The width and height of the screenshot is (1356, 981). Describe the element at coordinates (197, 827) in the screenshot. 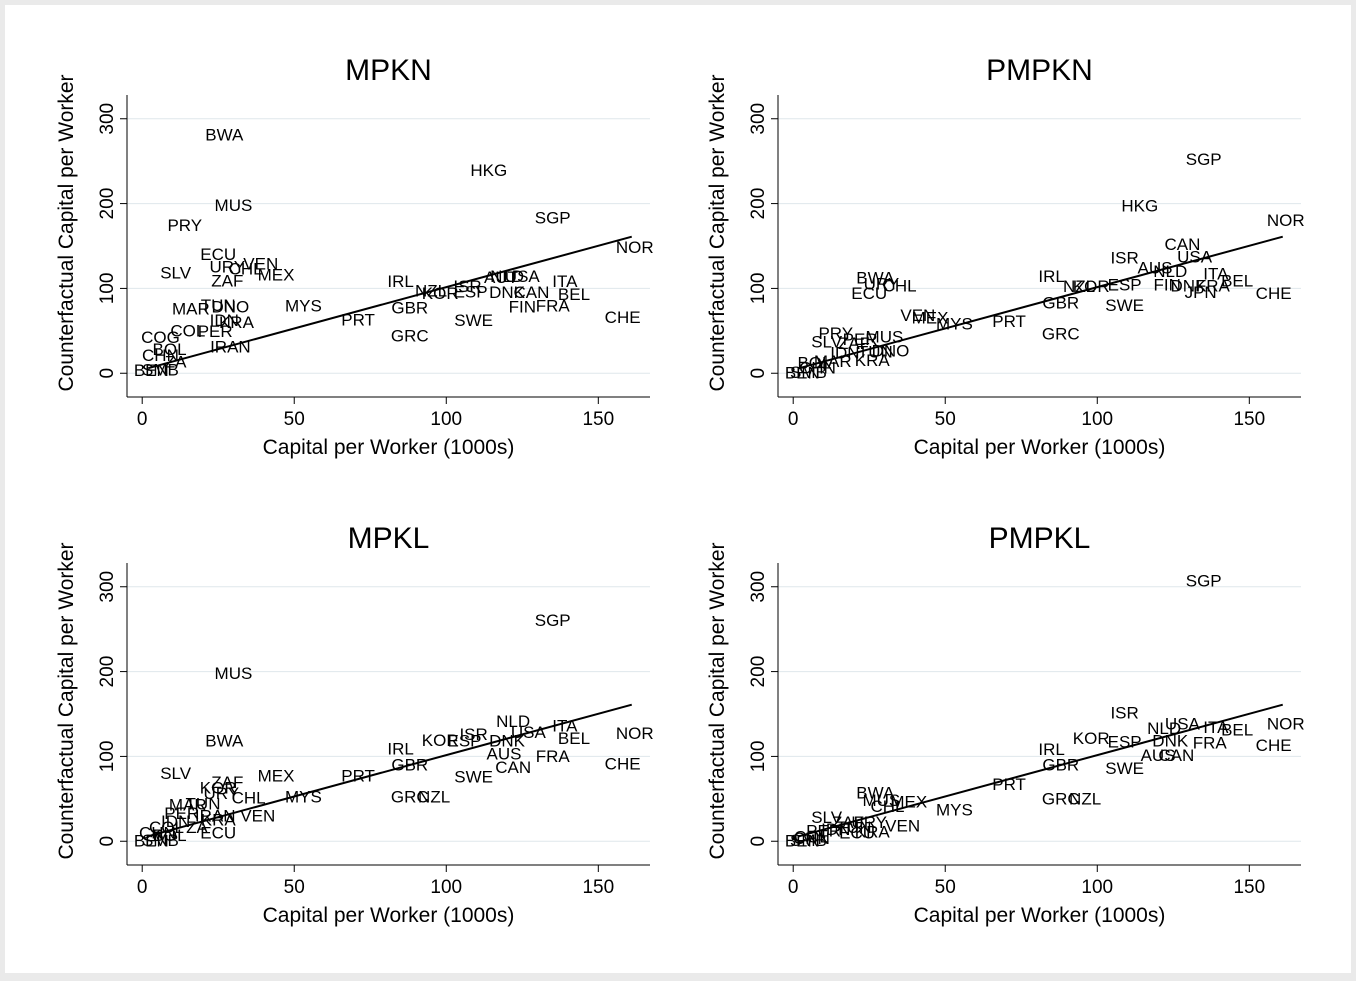

I see `point-label-za: ZA` at that location.